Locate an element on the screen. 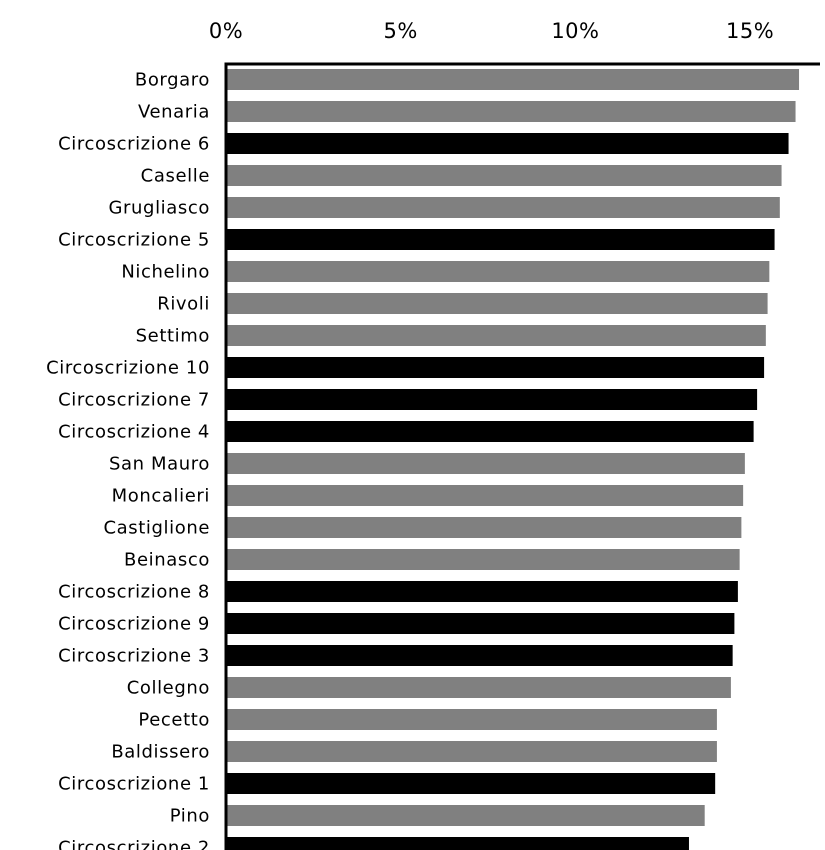  category-label: Circoscrizione 4 is located at coordinates (134, 432).